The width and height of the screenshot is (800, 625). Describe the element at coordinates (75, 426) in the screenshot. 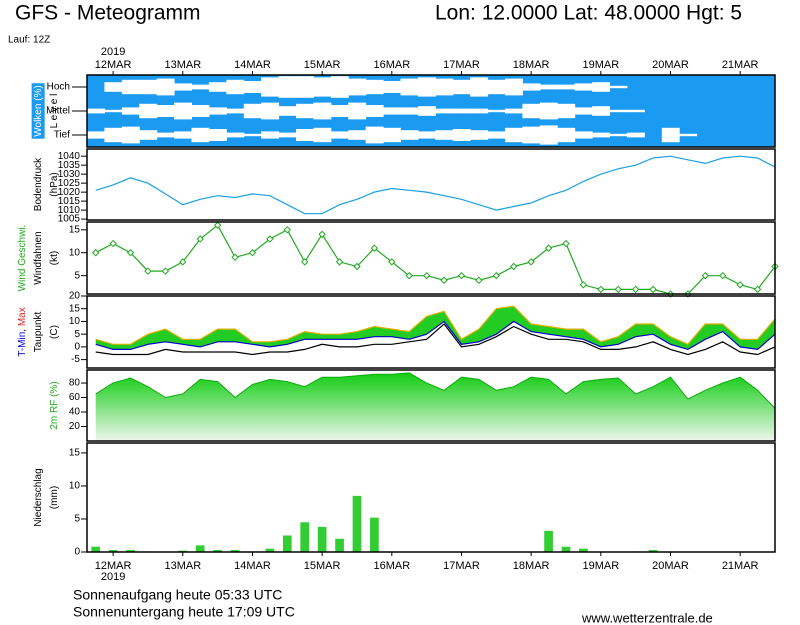

I see `y-tick-label: 20` at that location.